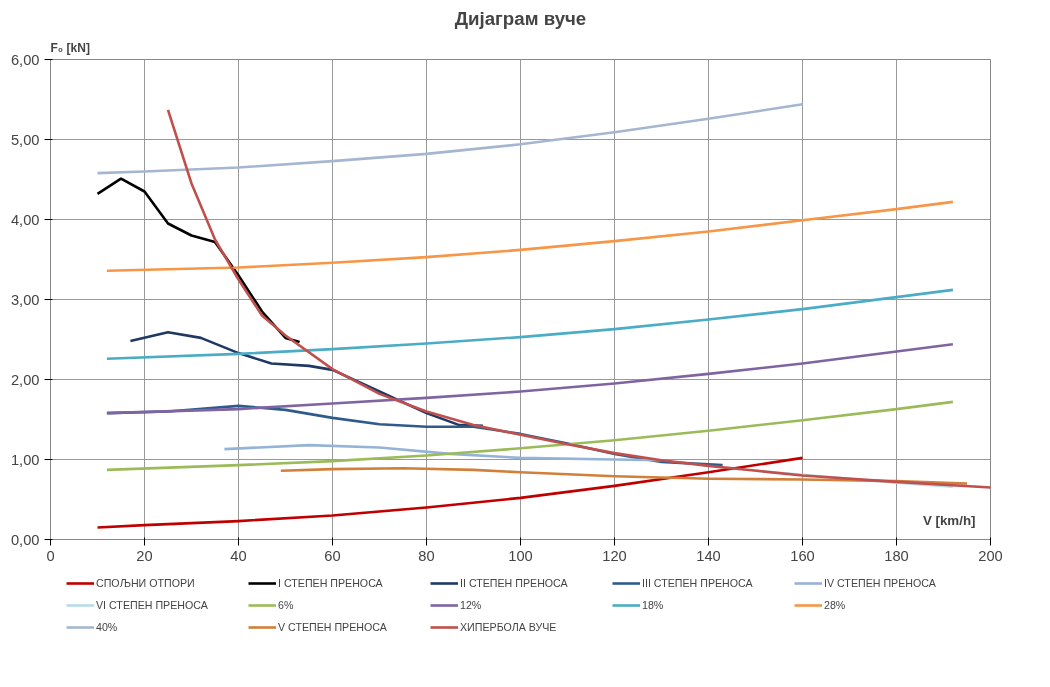  I want to click on x-tick-label: 0, so click(50, 555).